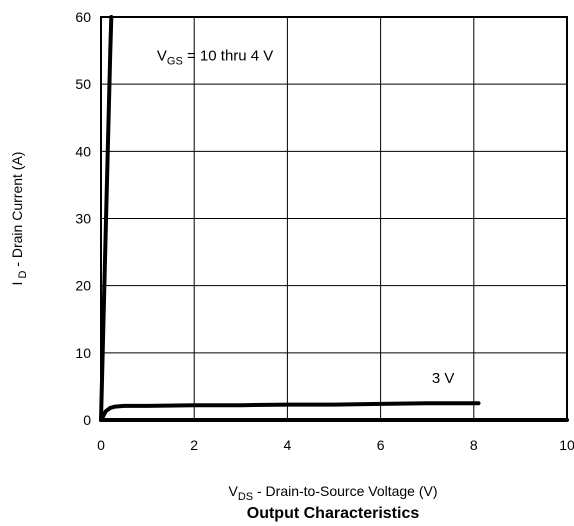 Image resolution: width=574 pixels, height=526 pixels. I want to click on x-axis-label-main: V, so click(233, 491).